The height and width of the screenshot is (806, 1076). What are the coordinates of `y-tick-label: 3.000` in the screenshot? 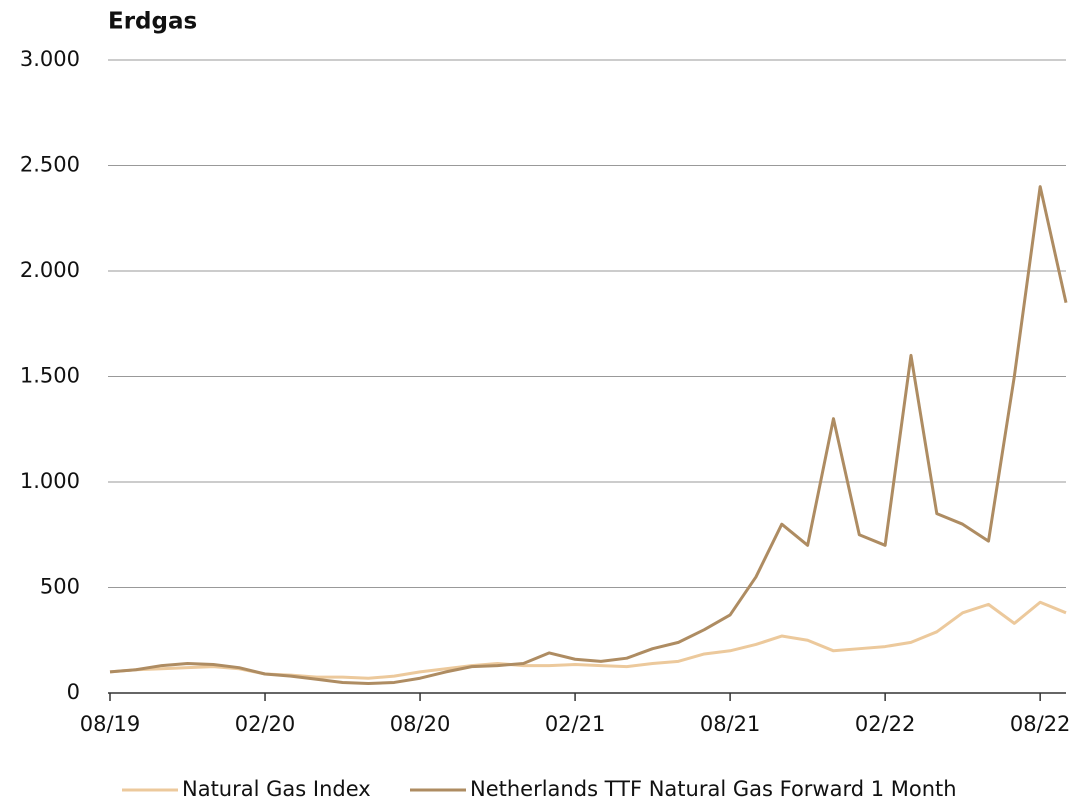 It's located at (50, 59).